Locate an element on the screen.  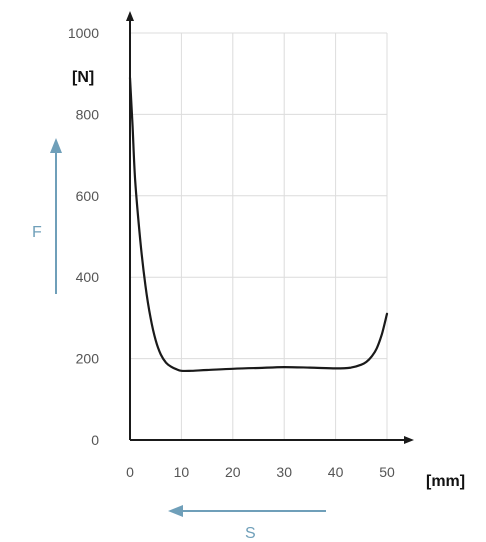
force-direction-arrow is located at coordinates (56, 216).